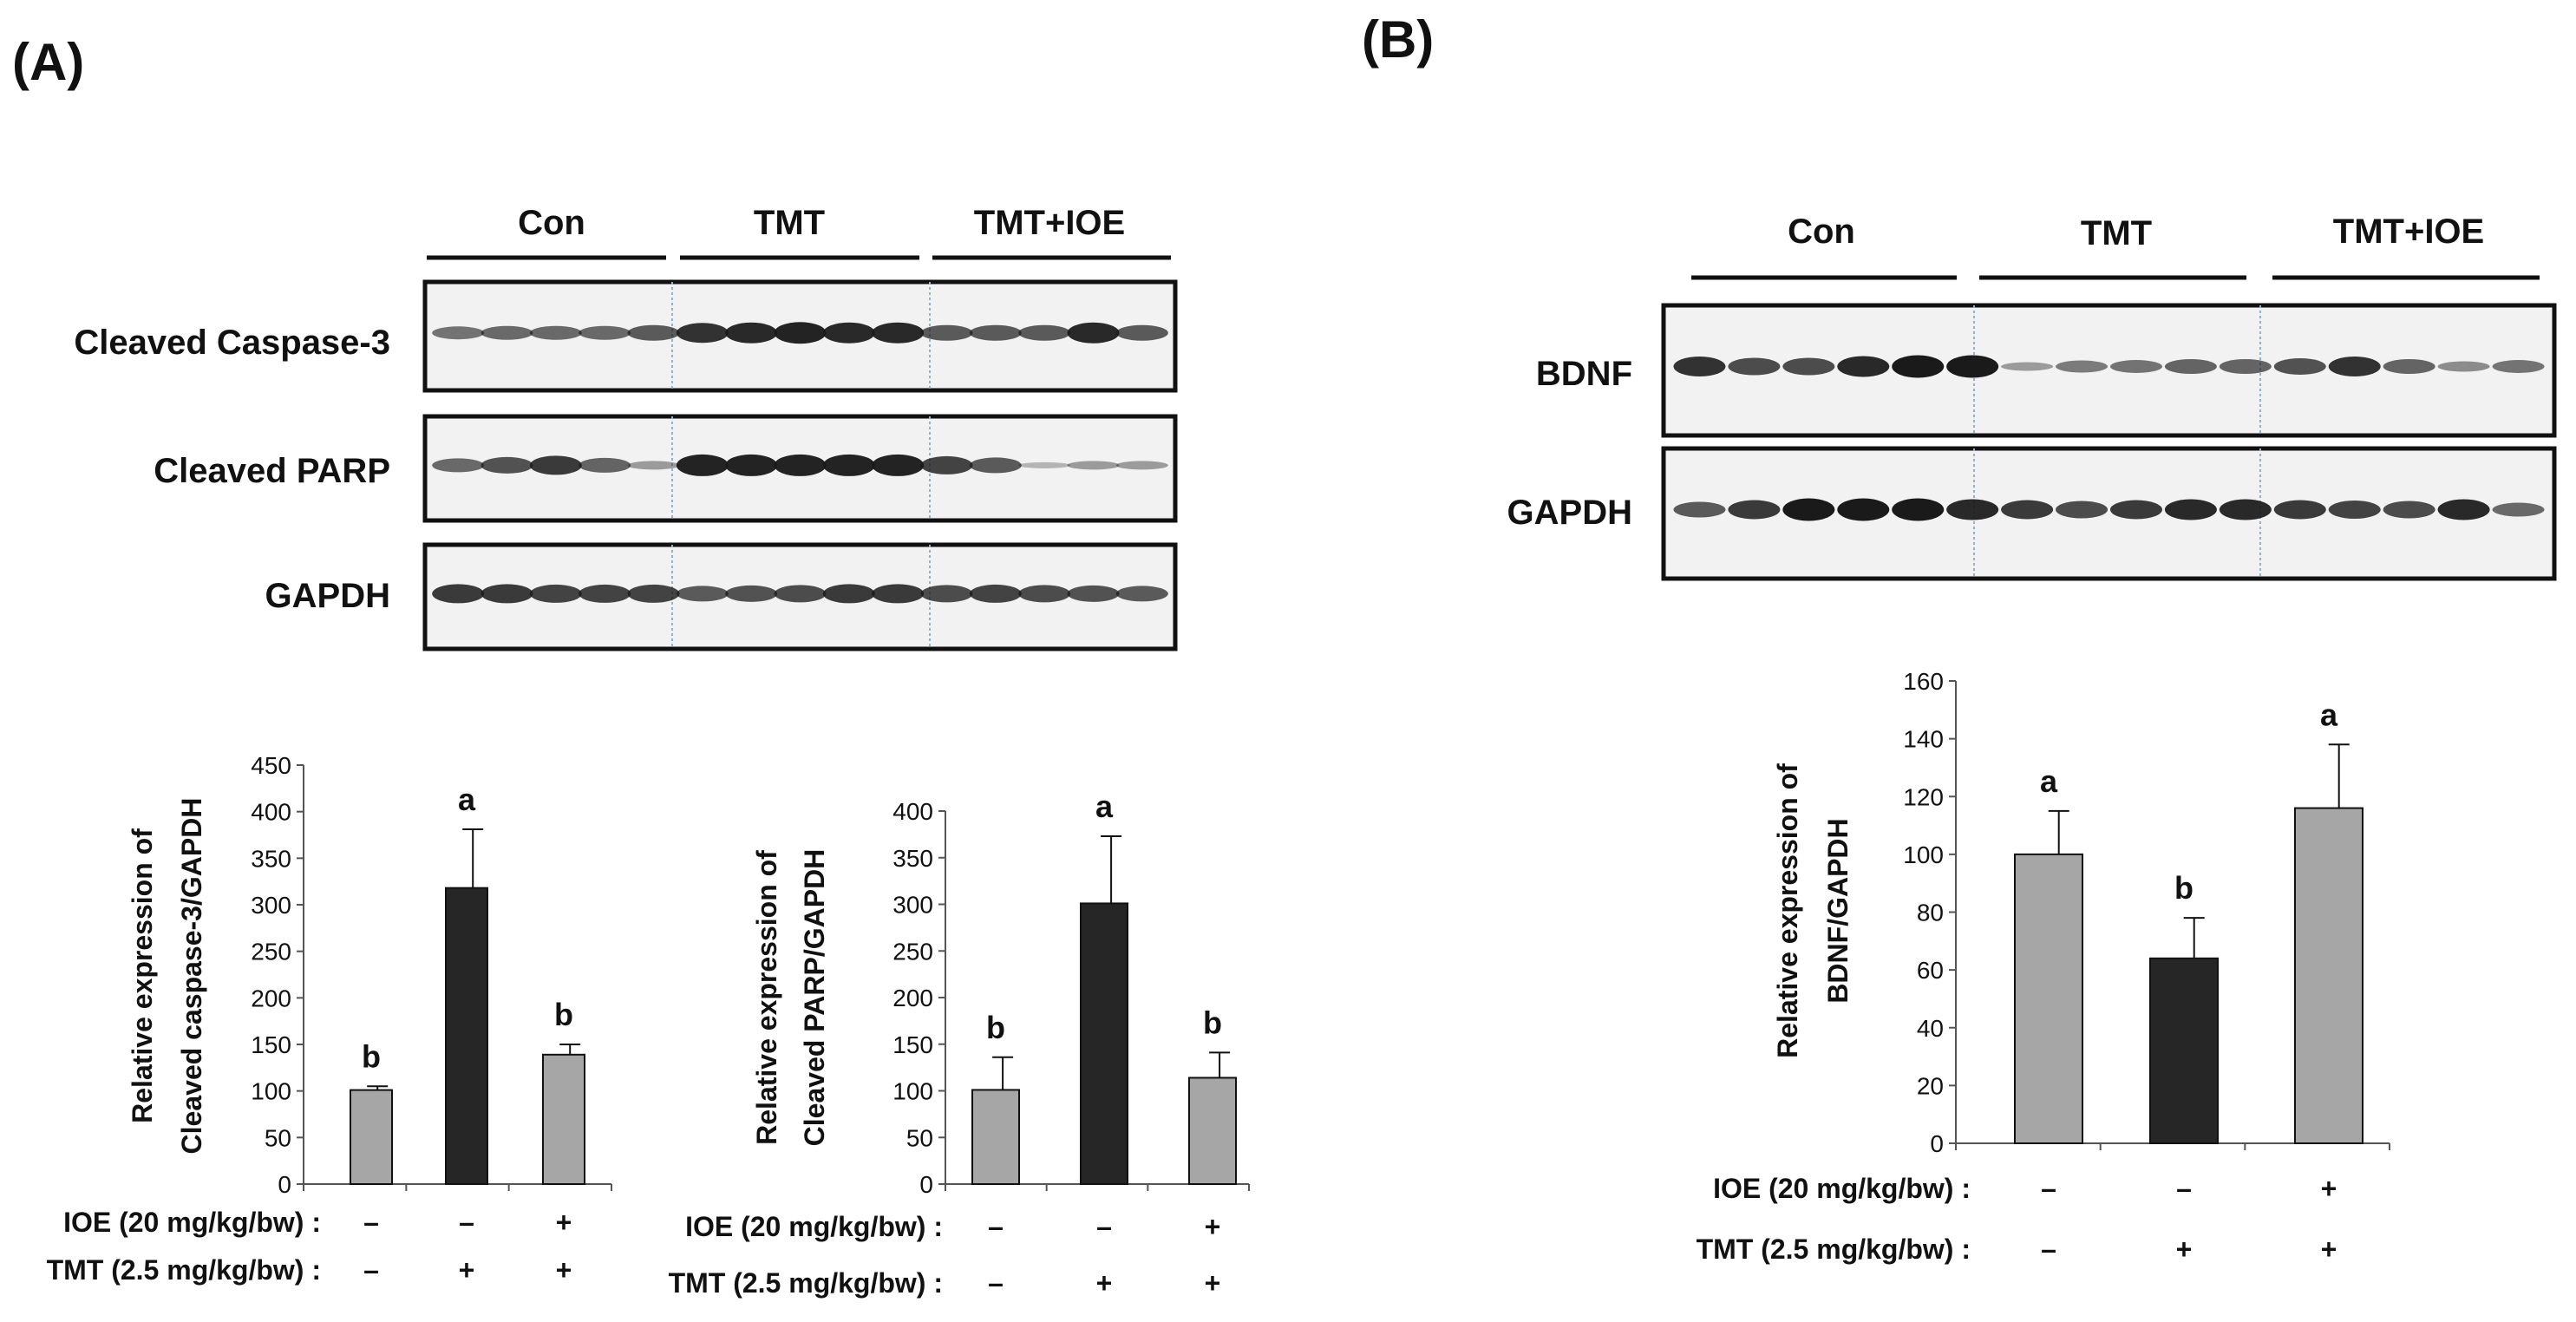  I want to click on panel-letter-b: (B), so click(1398, 39).